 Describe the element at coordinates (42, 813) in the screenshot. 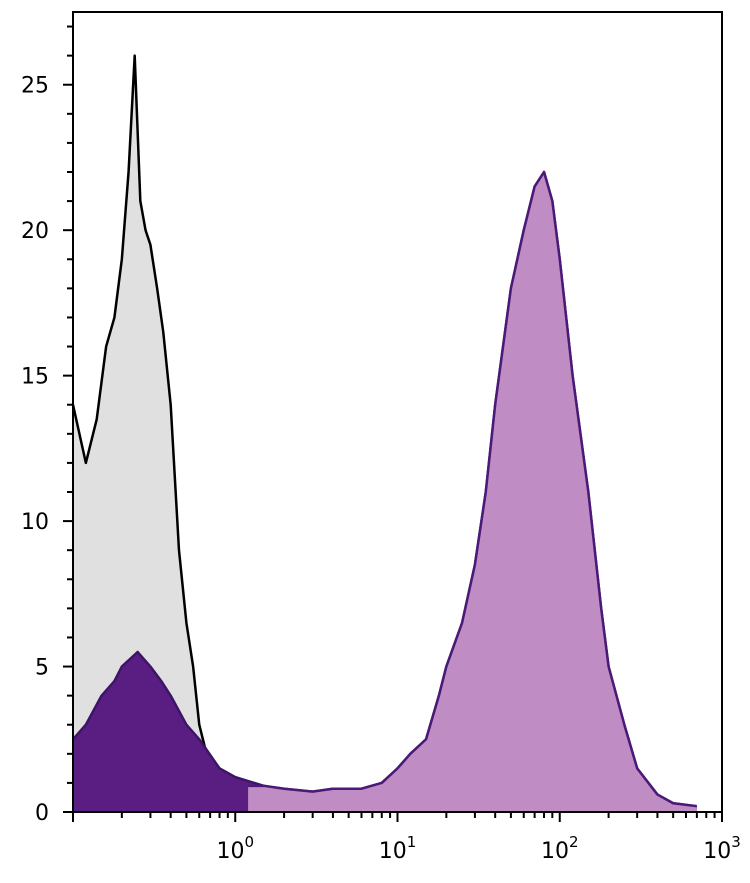

I see `y-tick-label: 0` at that location.